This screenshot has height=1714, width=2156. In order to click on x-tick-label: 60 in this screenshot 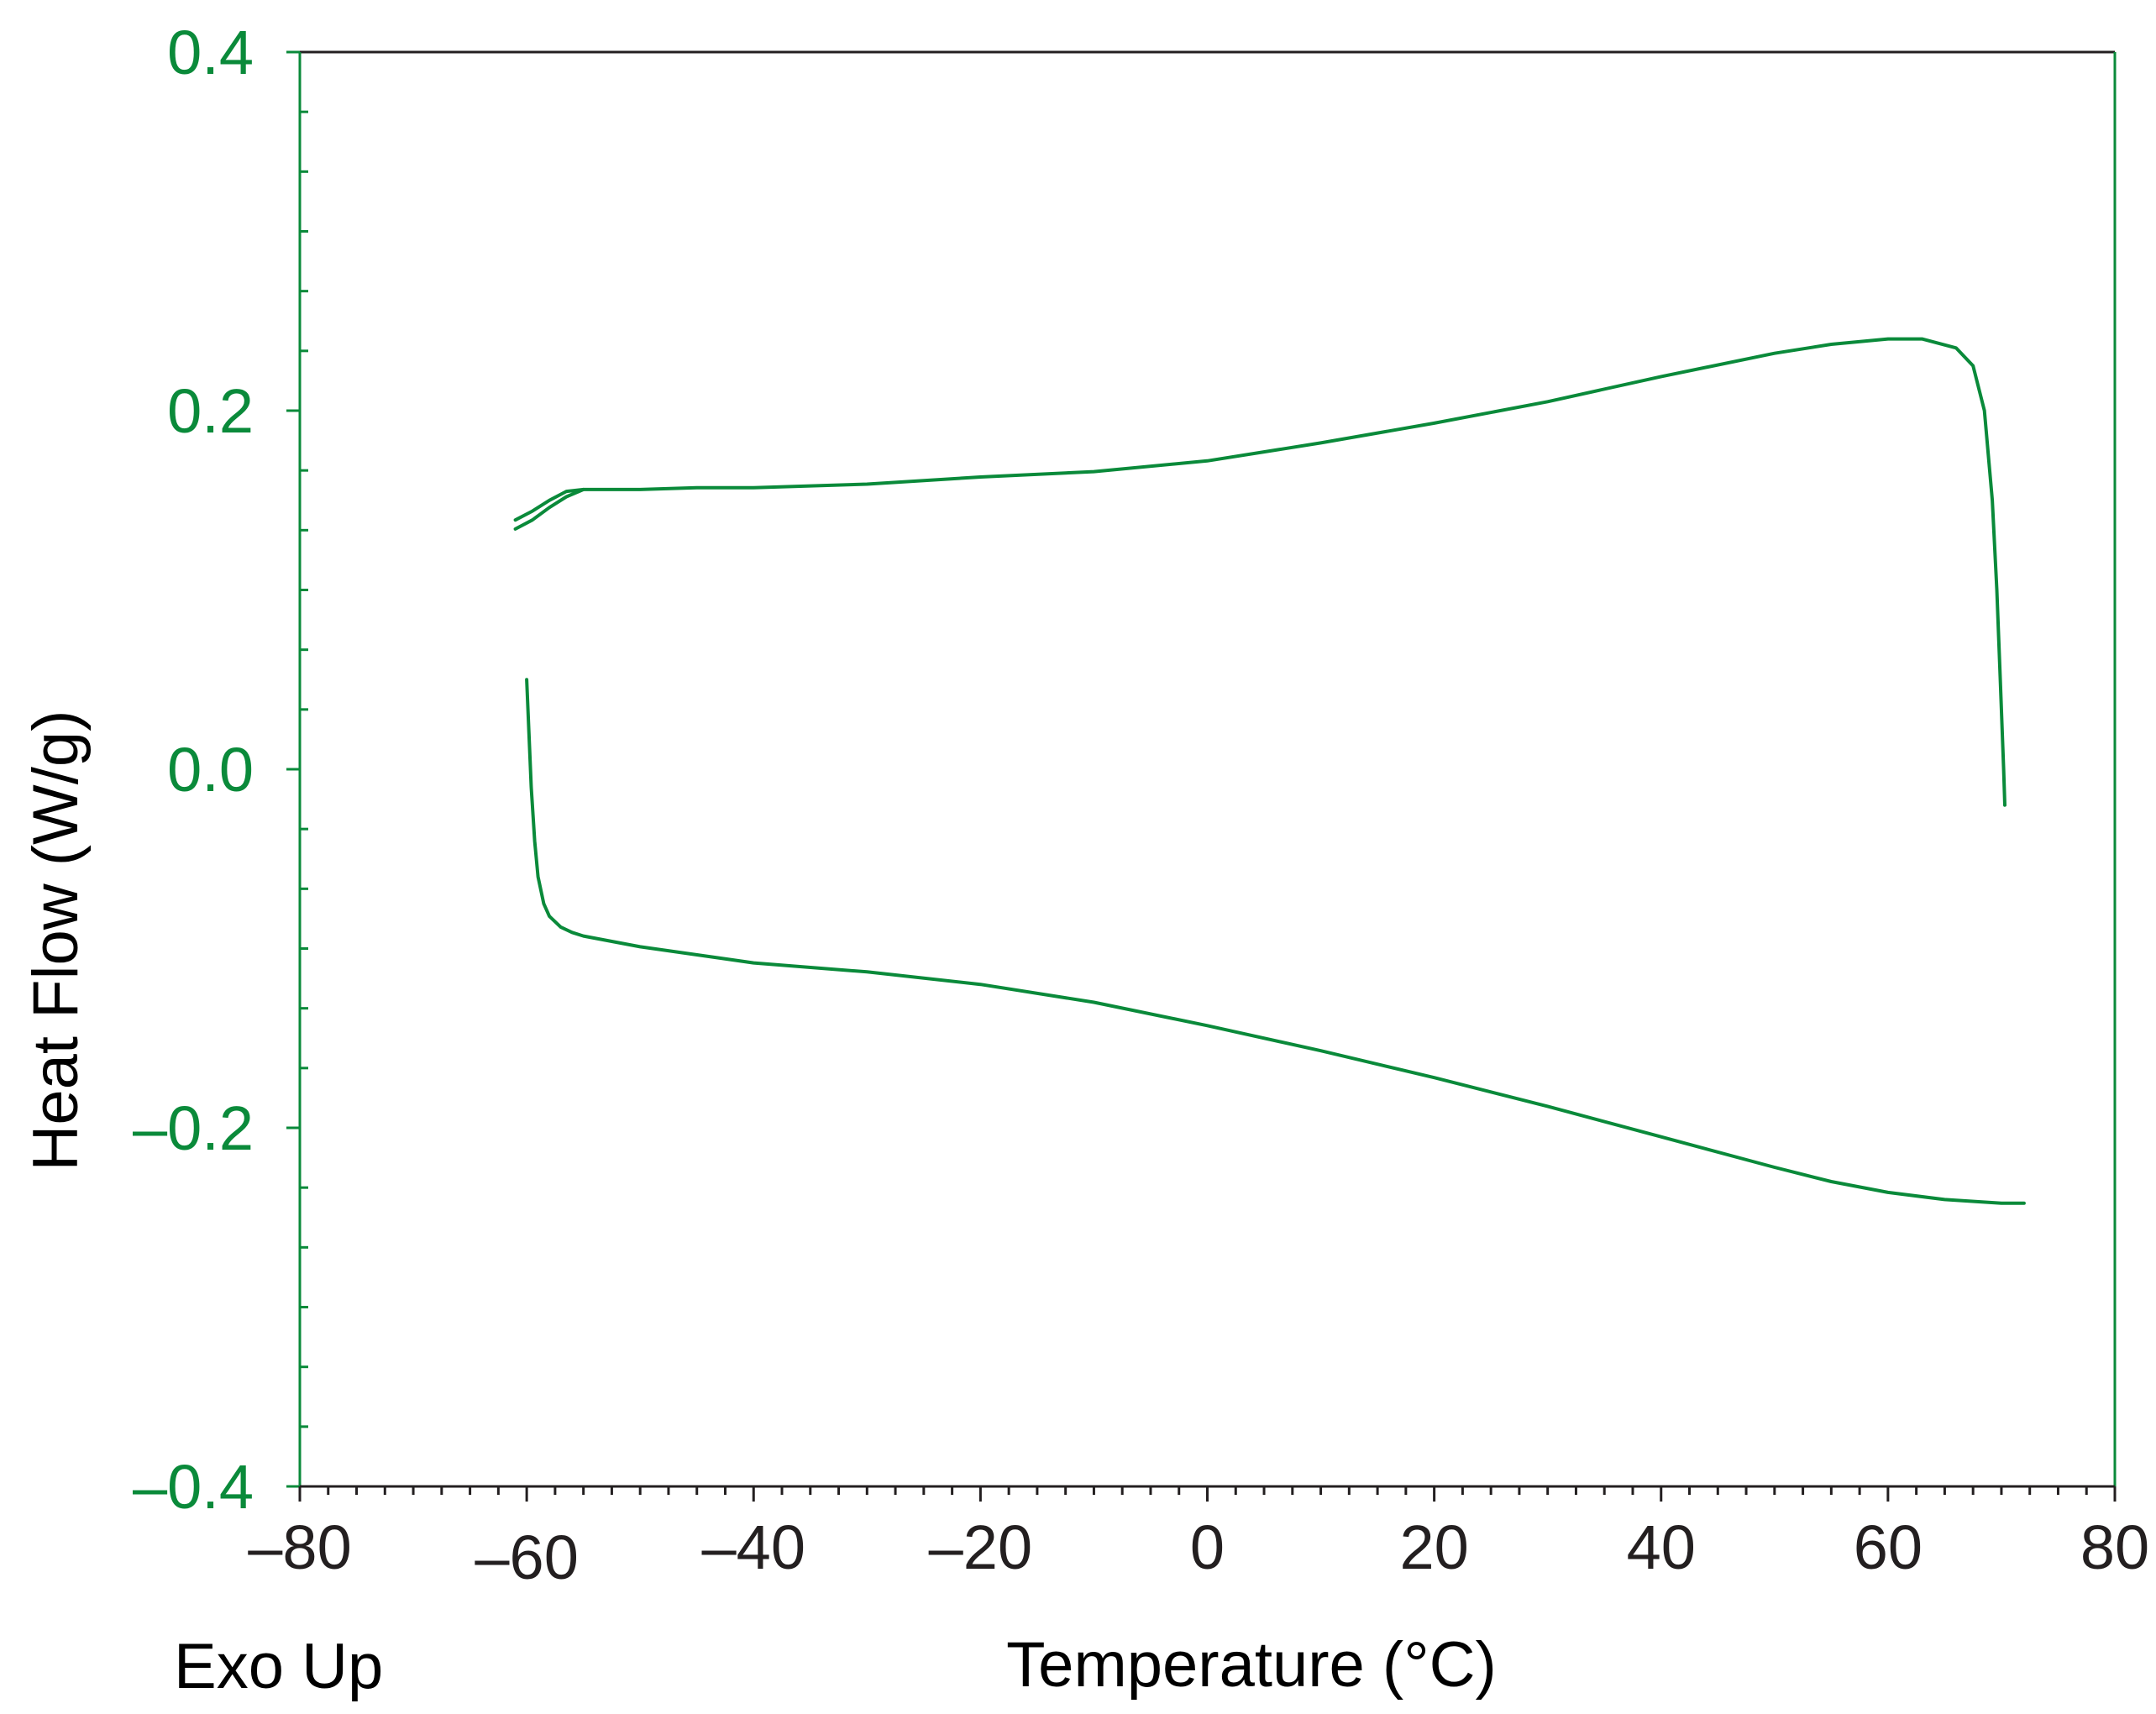, I will do `click(1889, 1547)`.